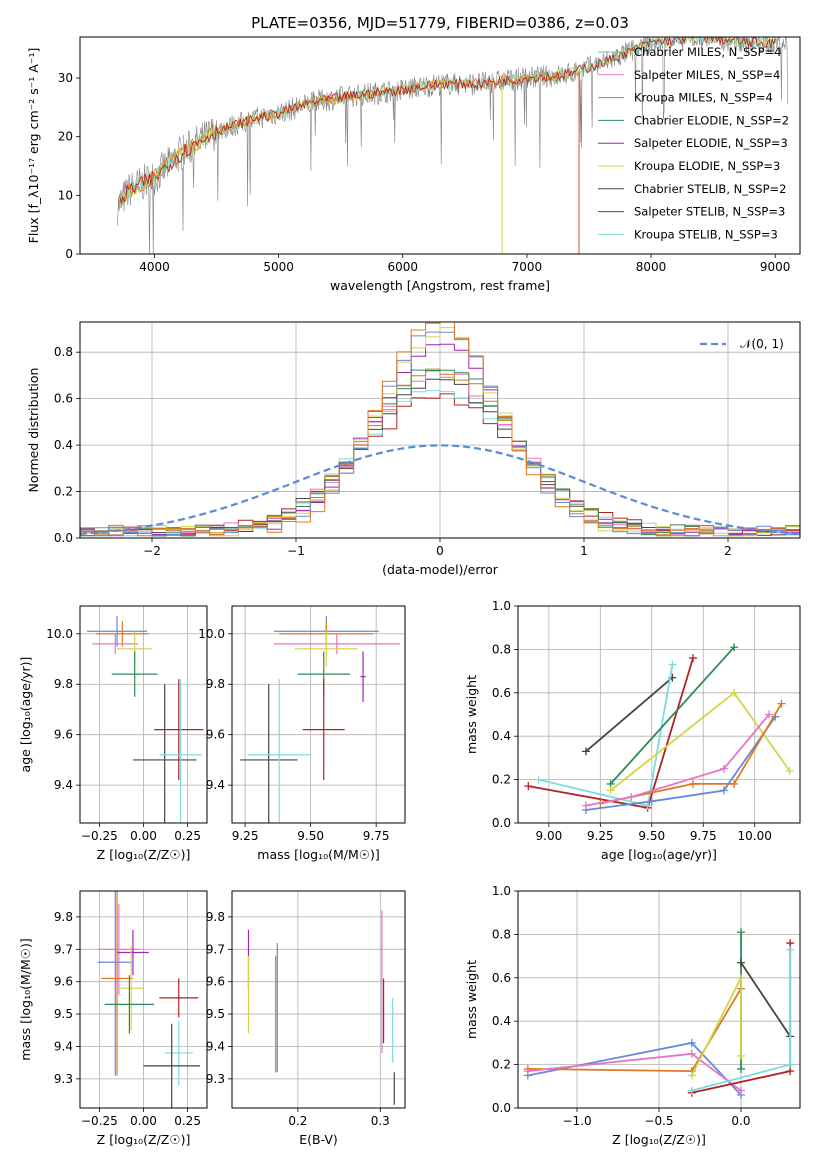 This screenshot has height=1170, width=819. What do you see at coordinates (215, 949) in the screenshot?
I see `y-tick-label: 9.7` at bounding box center [215, 949].